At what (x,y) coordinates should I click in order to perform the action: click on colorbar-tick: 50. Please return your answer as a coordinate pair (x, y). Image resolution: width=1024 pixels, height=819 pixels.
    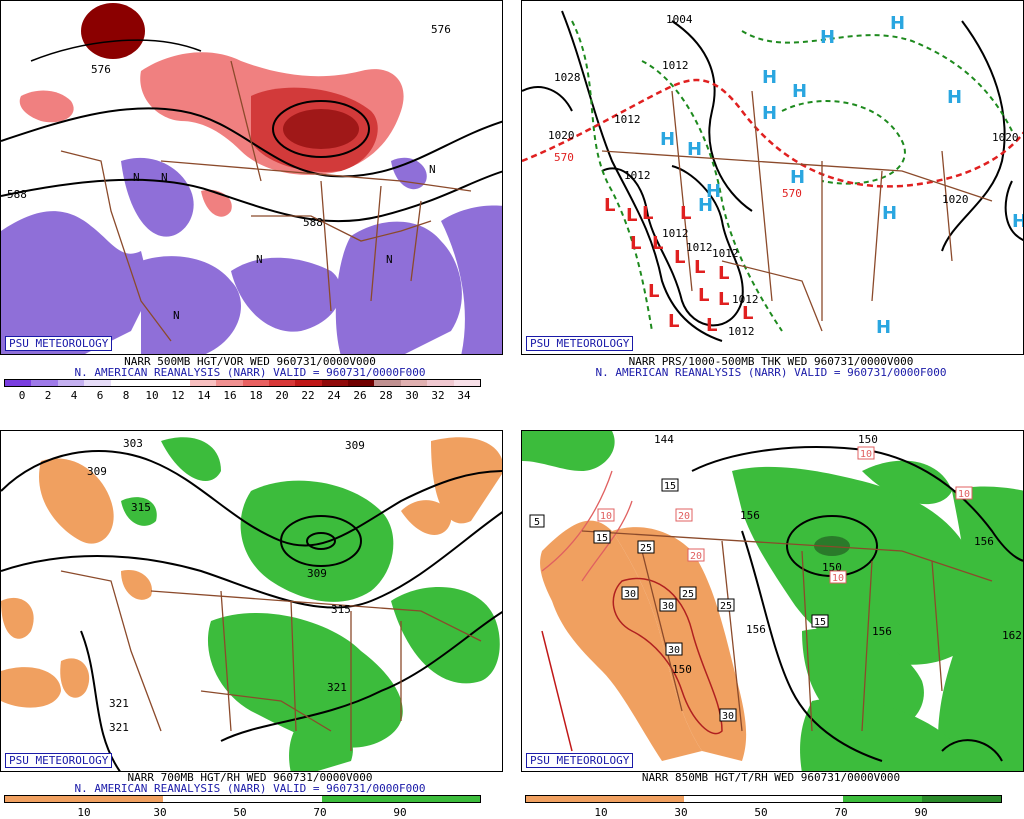
    Looking at the image, I should click on (761, 812).